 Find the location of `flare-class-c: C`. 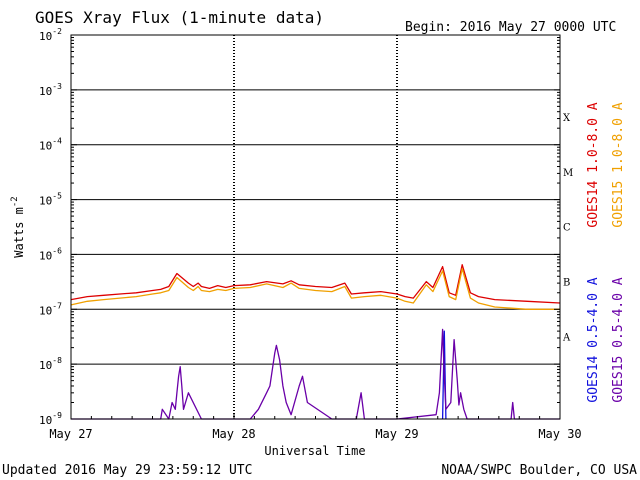

flare-class-c: C is located at coordinates (567, 228).